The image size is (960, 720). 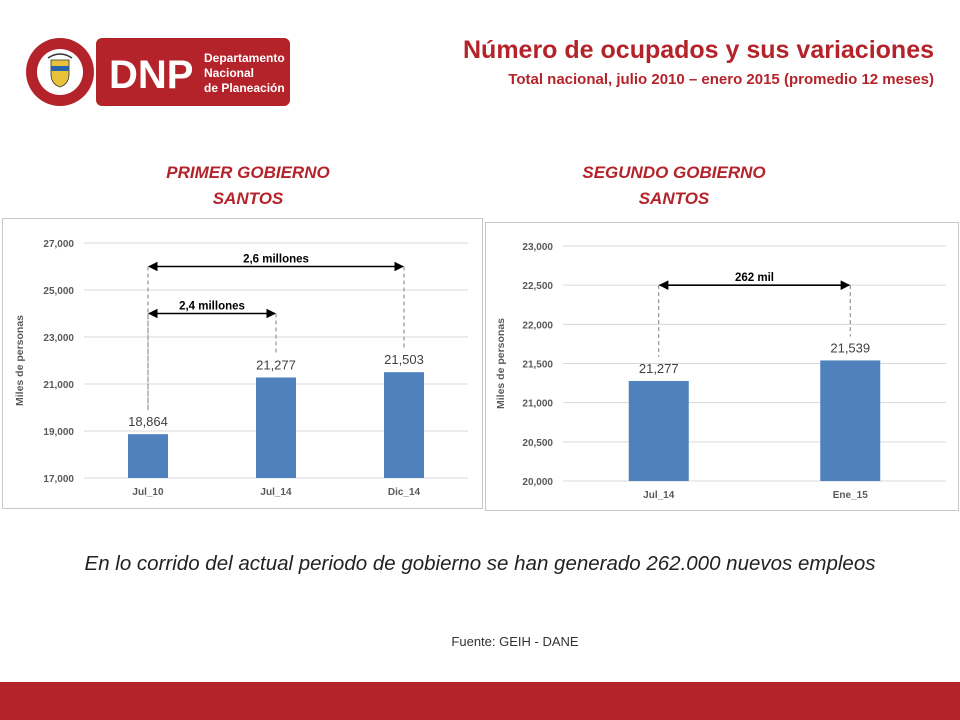 What do you see at coordinates (537, 286) in the screenshot?
I see `y-tick-label: 22,500` at bounding box center [537, 286].